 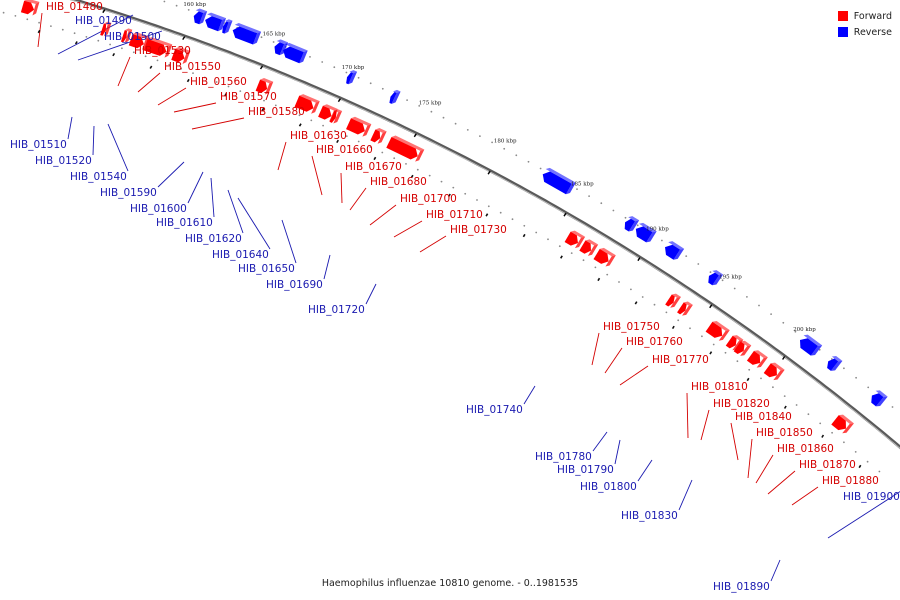 I want to click on gene-label: HIB_01500, so click(x=132, y=37).